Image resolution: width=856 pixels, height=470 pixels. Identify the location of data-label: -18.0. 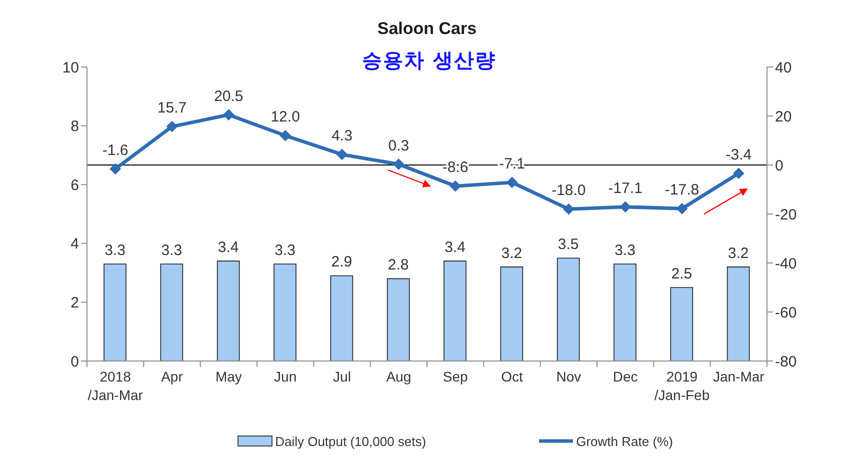
(569, 191).